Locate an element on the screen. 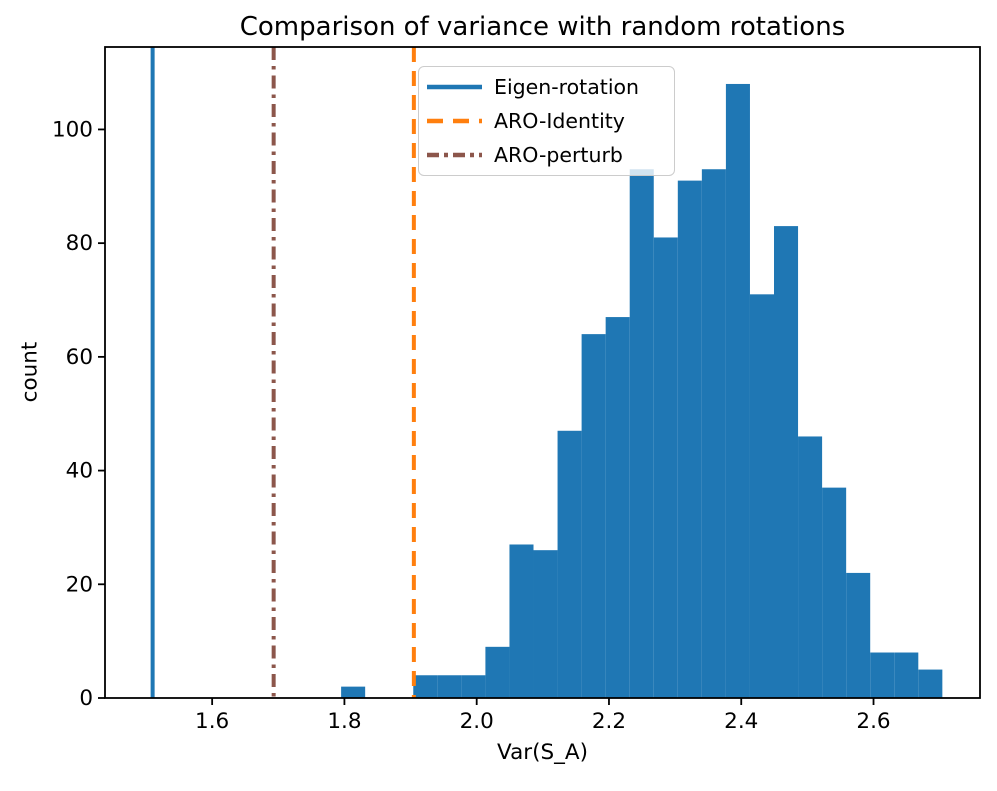 The image size is (997, 791). legend-label: ARO-perturb is located at coordinates (558, 155).